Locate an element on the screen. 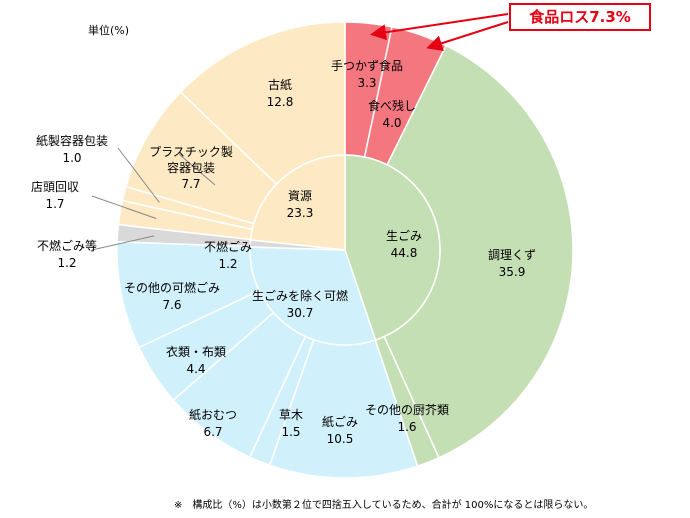 The width and height of the screenshot is (690, 518). outer-label-7: 衣類・布類 4.4 is located at coordinates (196, 360).